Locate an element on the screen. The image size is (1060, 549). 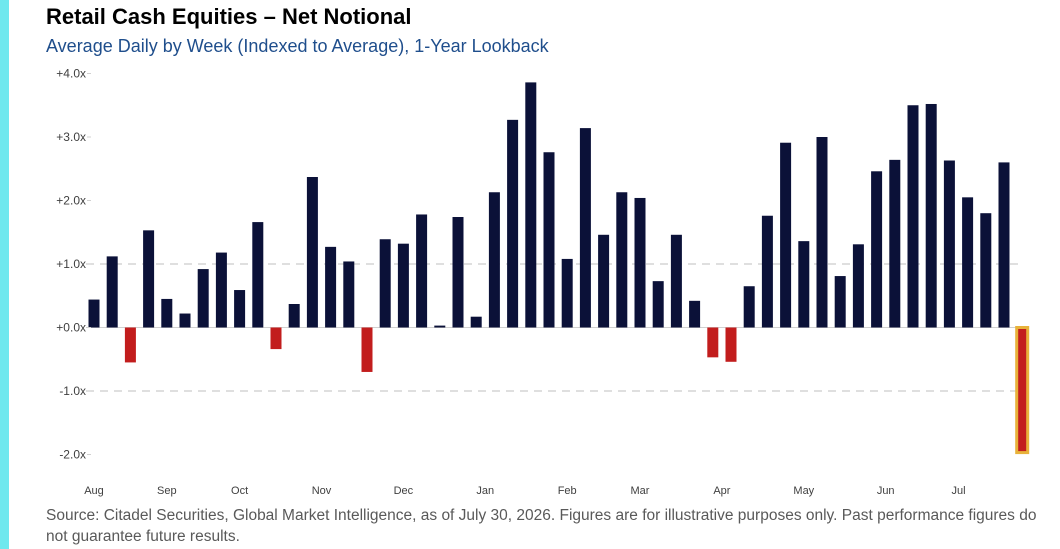
highlighted-bar is located at coordinates (1022, 390).